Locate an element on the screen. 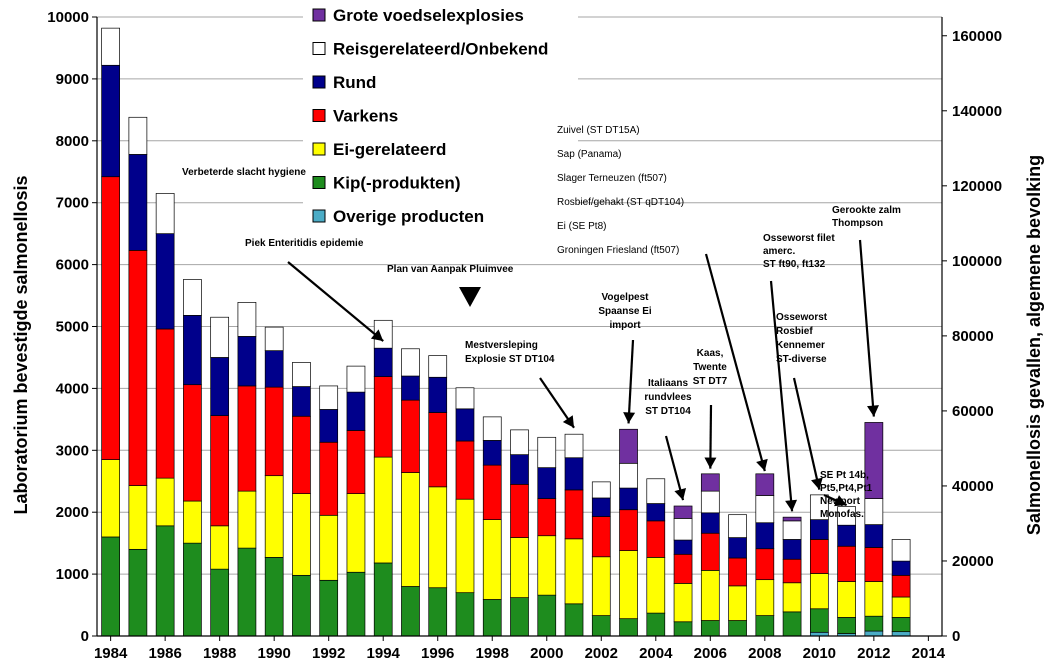  annotation-text: Verbeterde slacht hygiene is located at coordinates (244, 172).